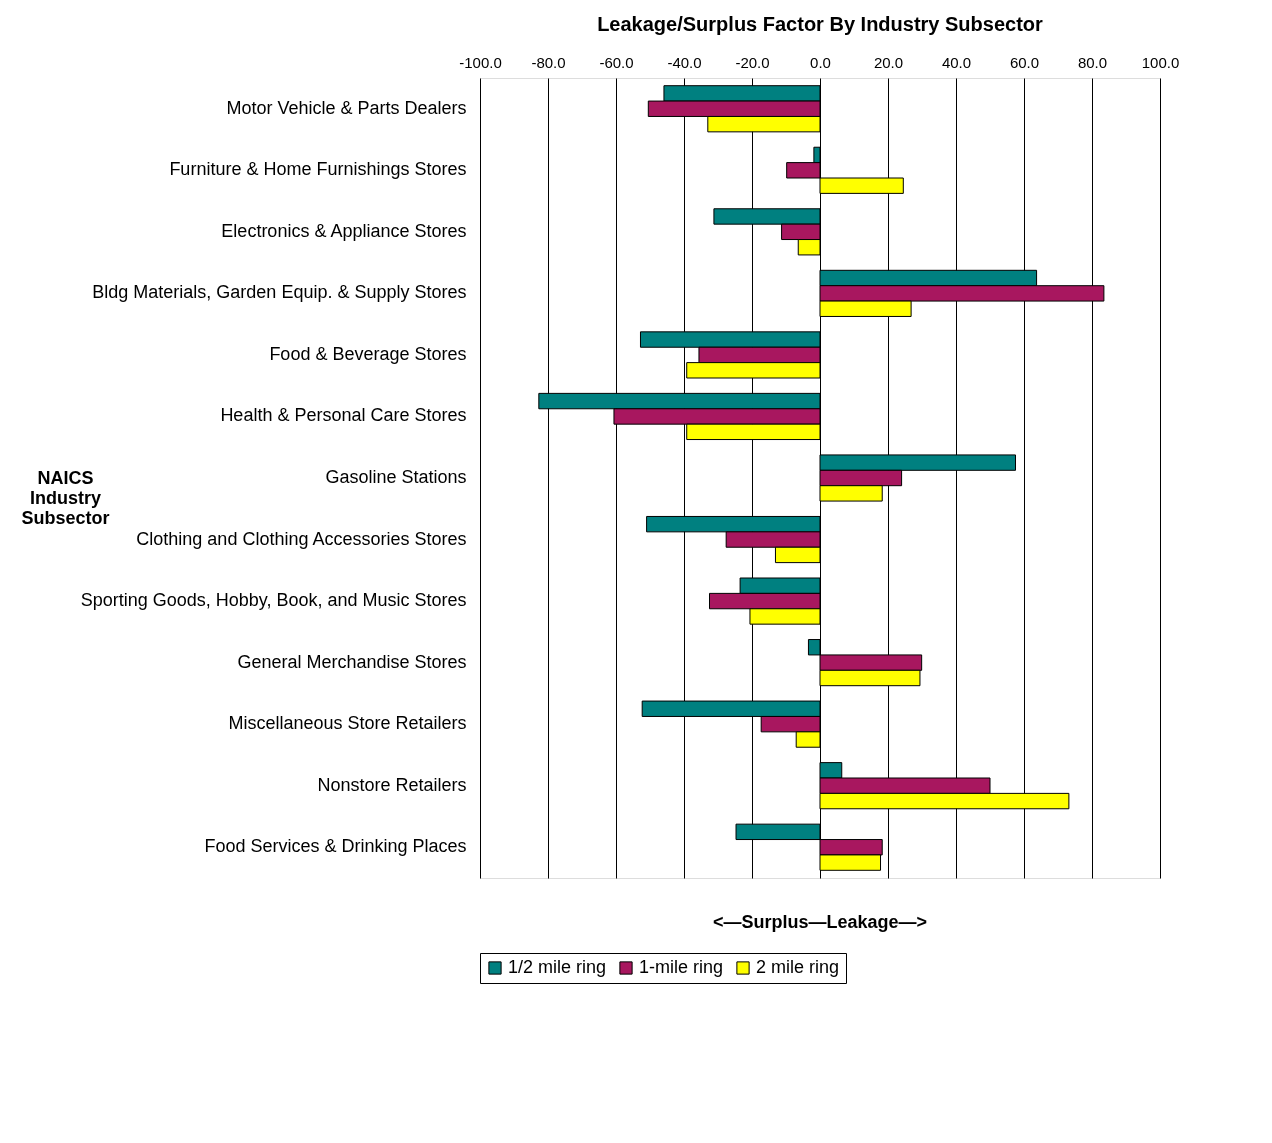  What do you see at coordinates (392, 784) in the screenshot?
I see `y-tick-label: Nonstore Retailers` at bounding box center [392, 784].